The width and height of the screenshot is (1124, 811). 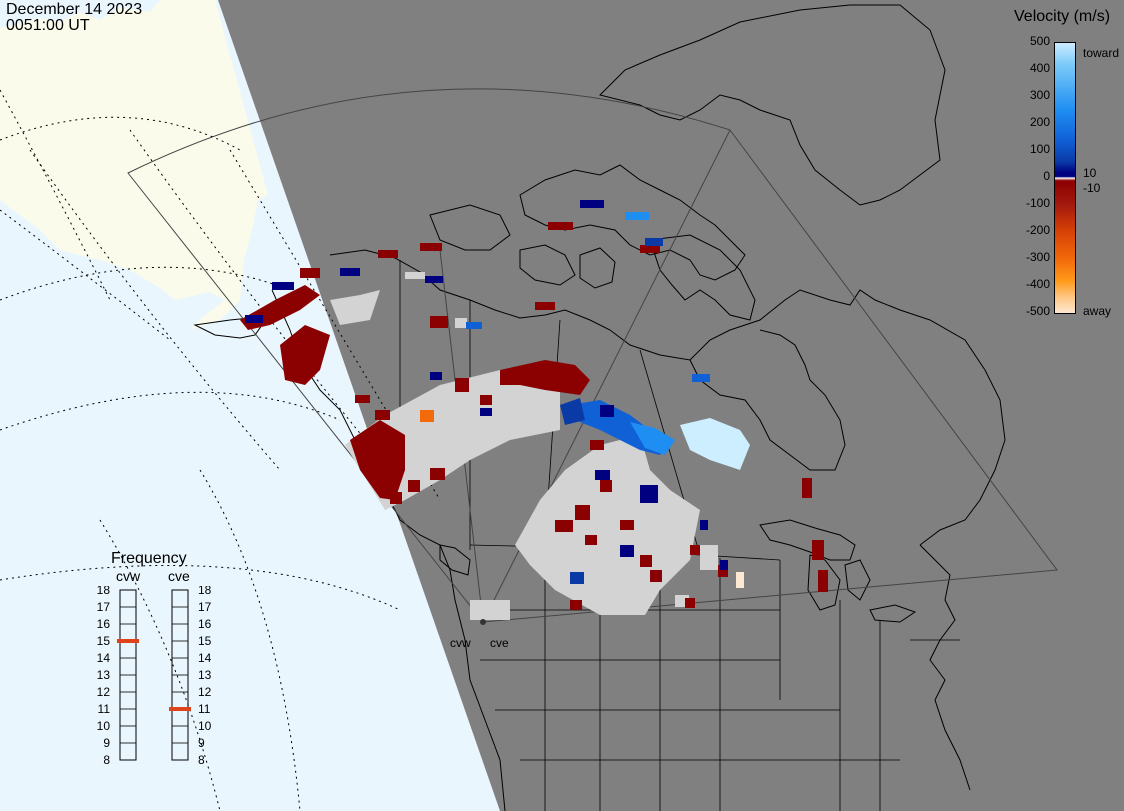 I want to click on vel-tick-0: 0, so click(x=1046, y=176).